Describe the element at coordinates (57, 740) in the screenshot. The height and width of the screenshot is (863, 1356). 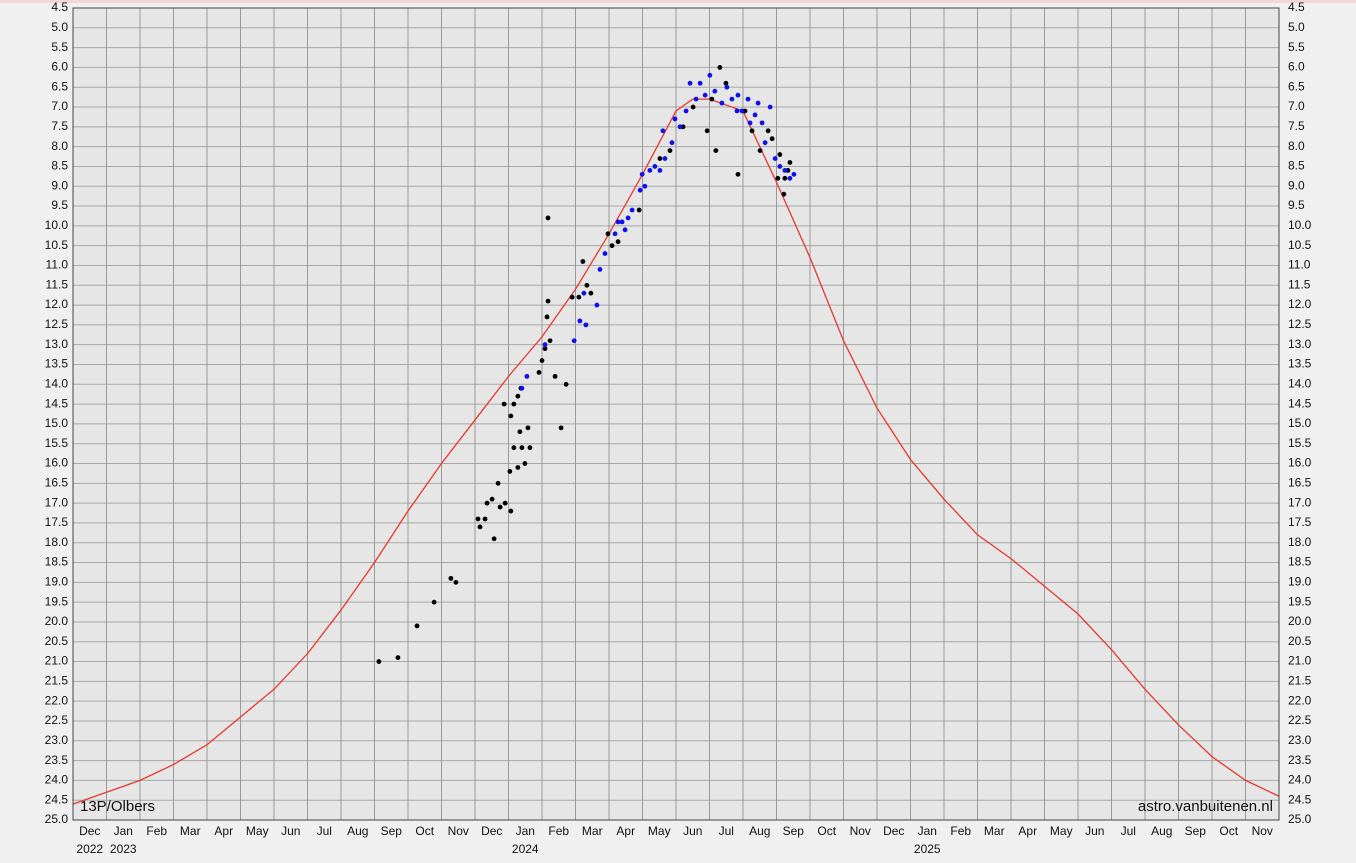
I see `y-tick-label: 23.0` at that location.